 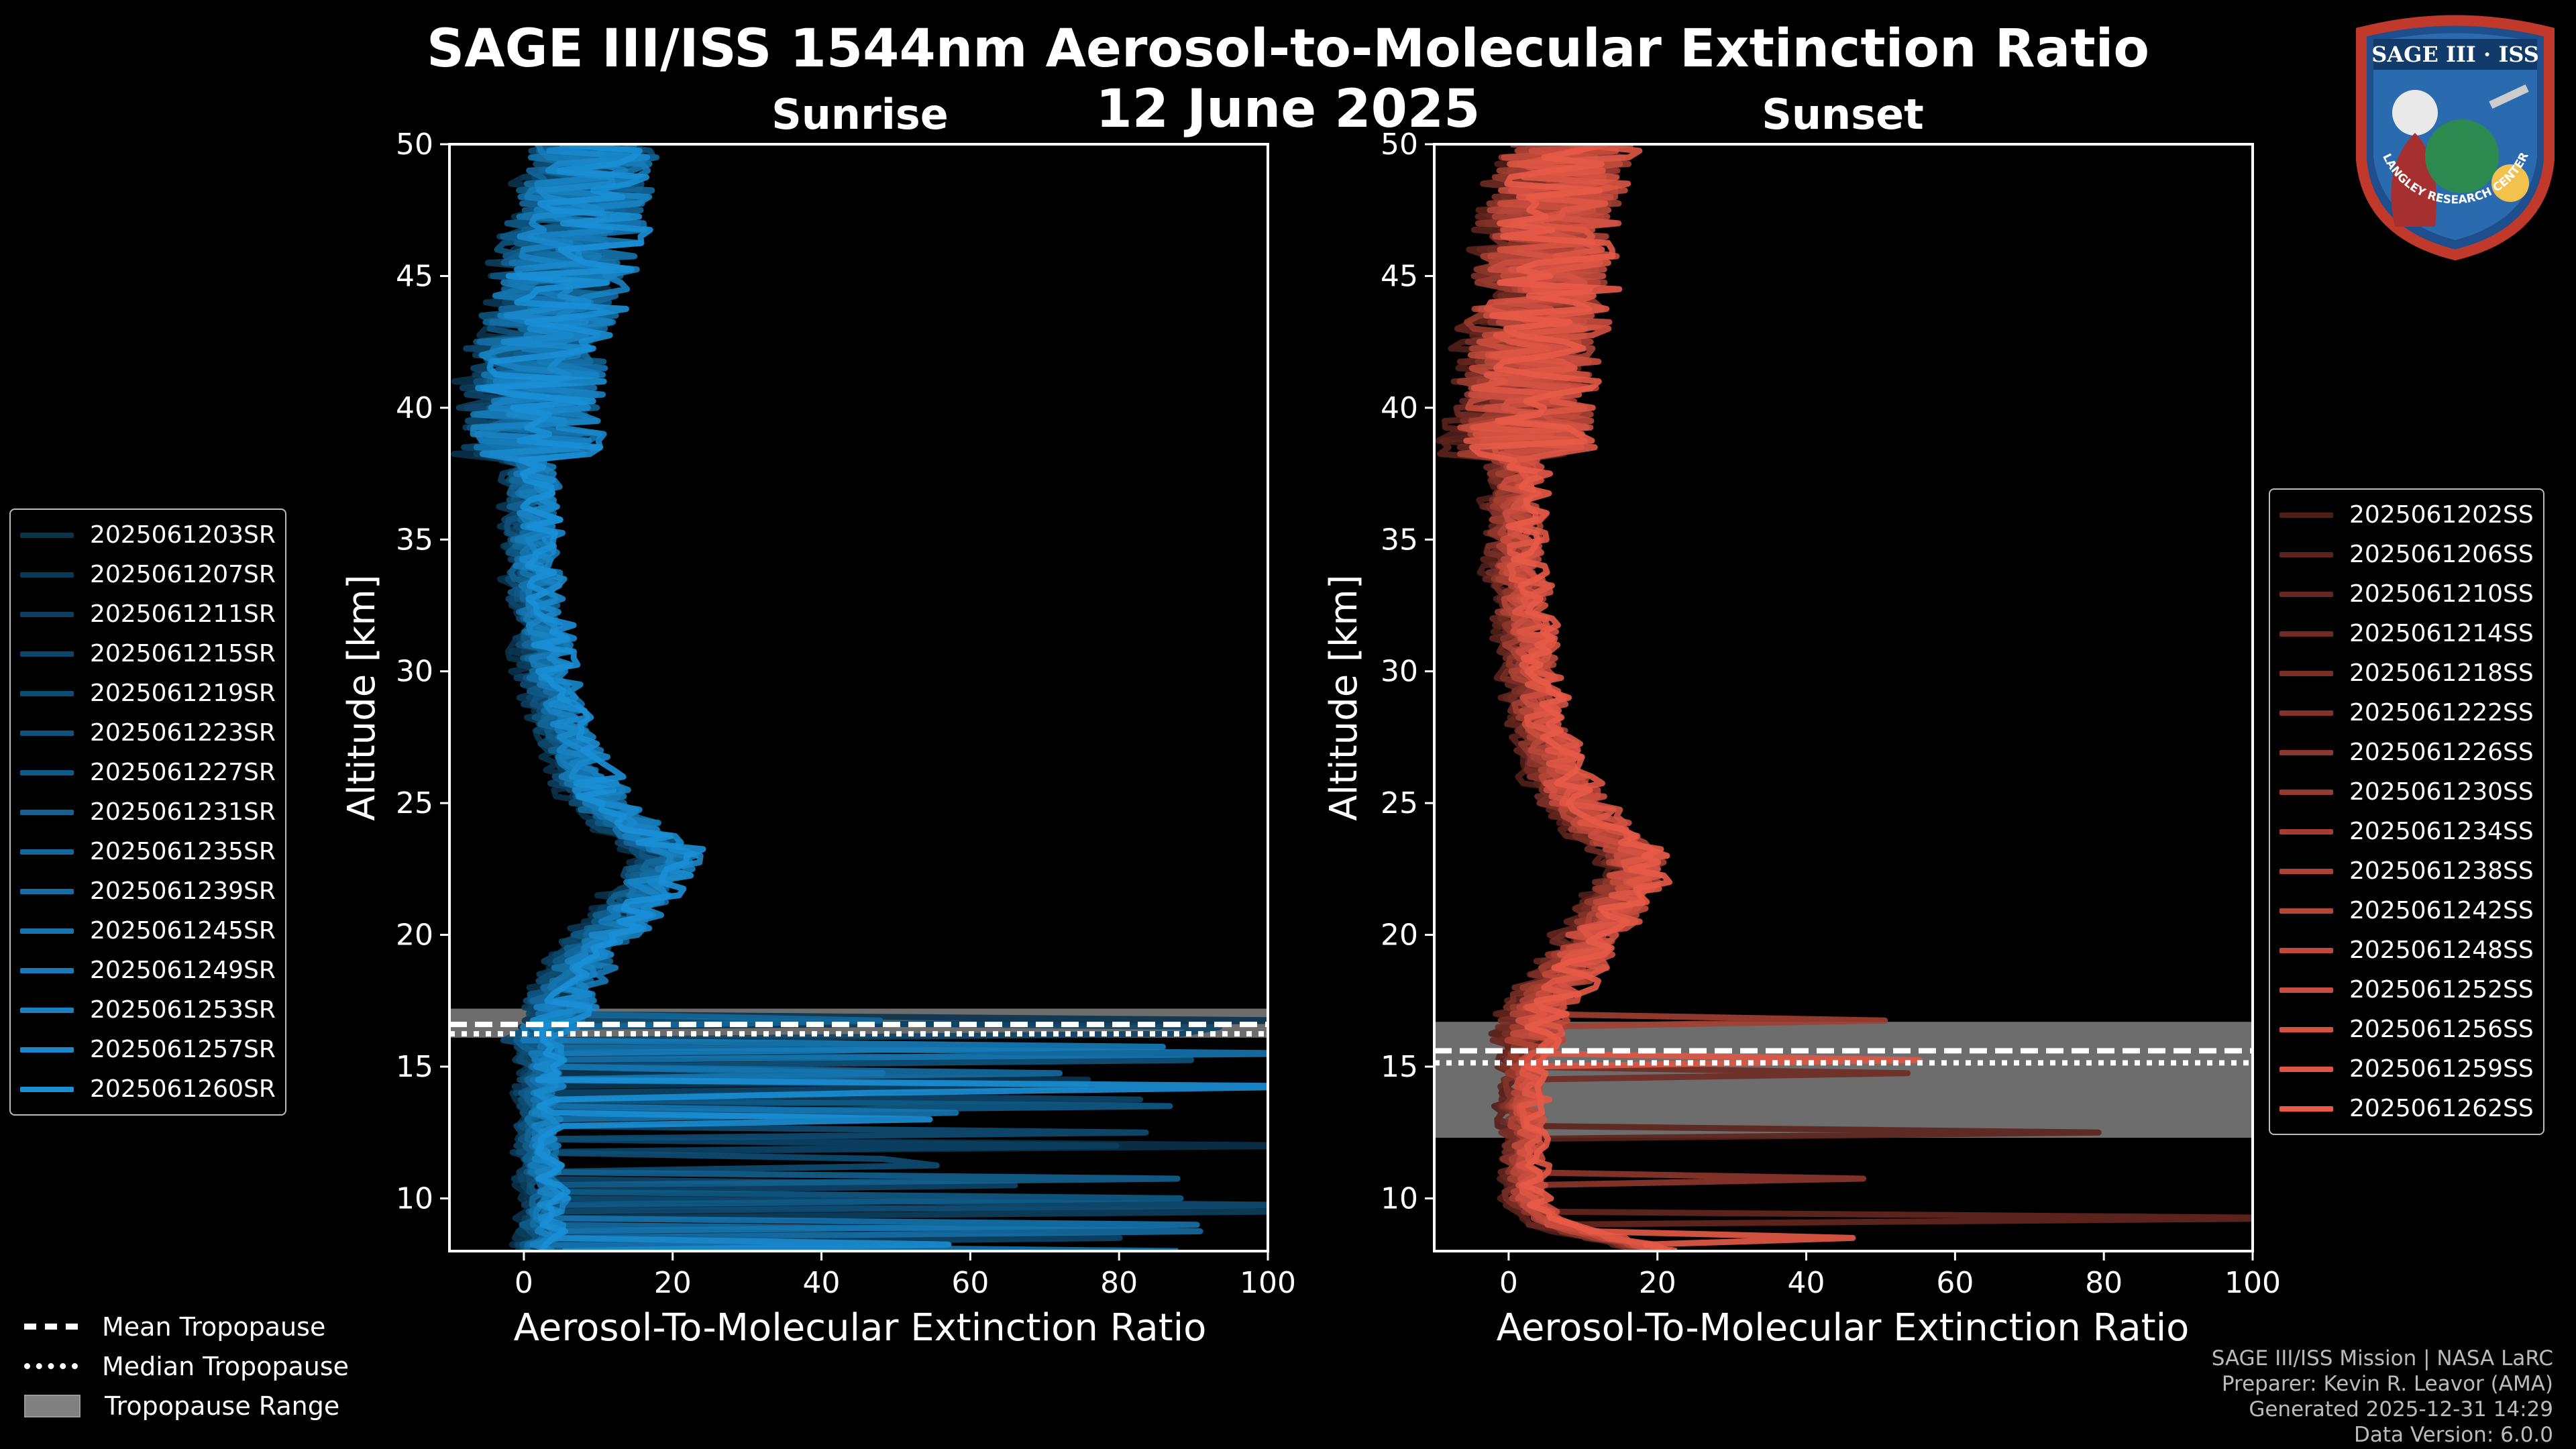 What do you see at coordinates (362, 697) in the screenshot?
I see `sunrise-ylabel: Altitude [km]` at bounding box center [362, 697].